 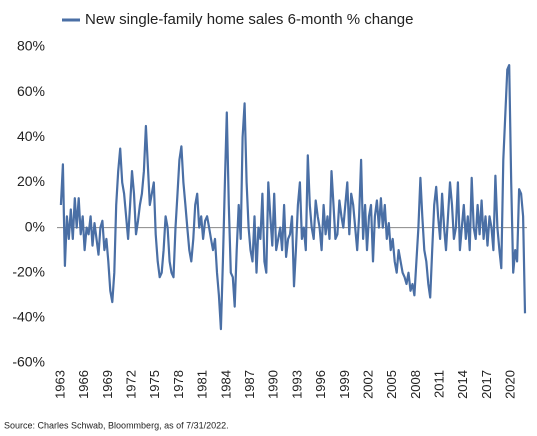 What do you see at coordinates (415, 384) in the screenshot?
I see `x-tick-label: 2008` at bounding box center [415, 384].